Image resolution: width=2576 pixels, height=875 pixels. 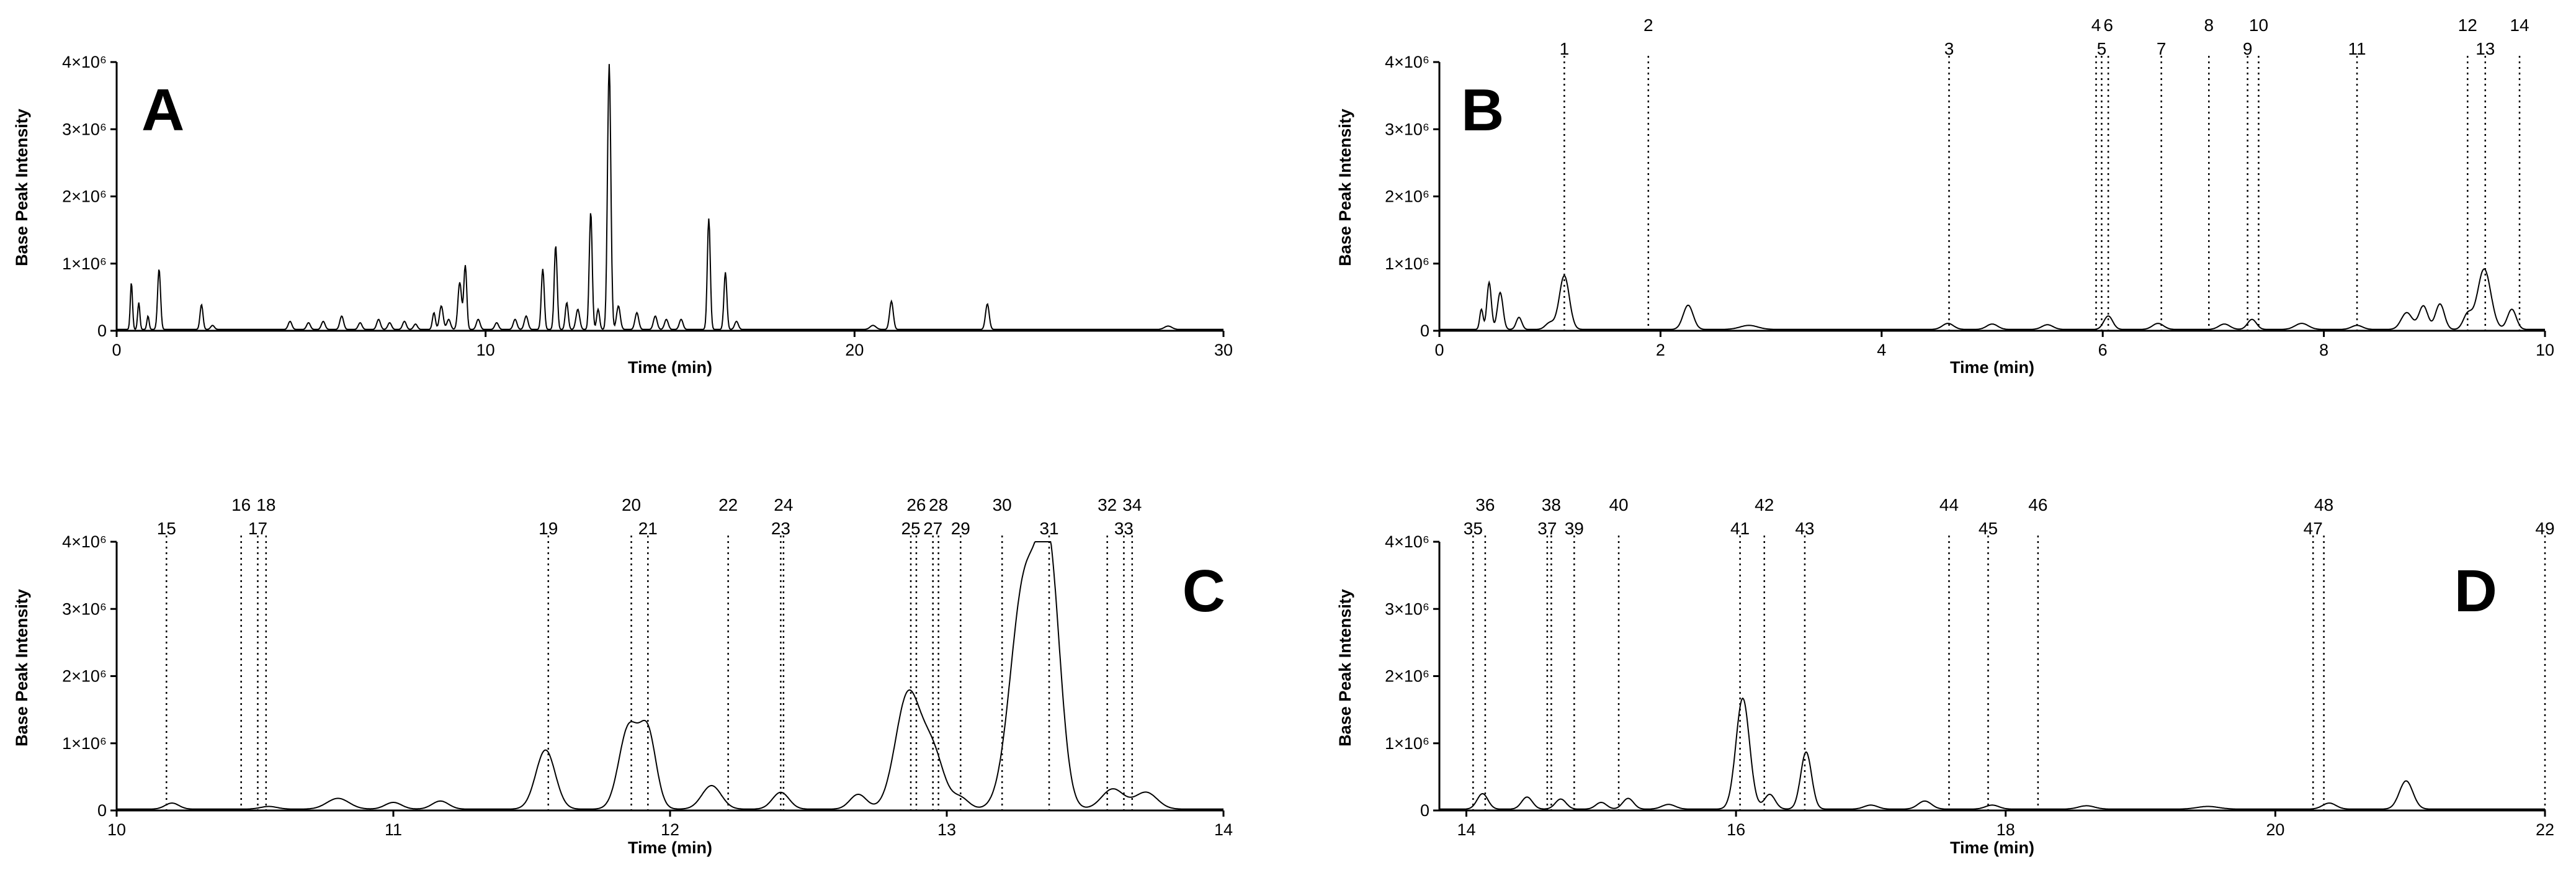 I want to click on panel-d-x-tick-label: 20, so click(x=2275, y=829).